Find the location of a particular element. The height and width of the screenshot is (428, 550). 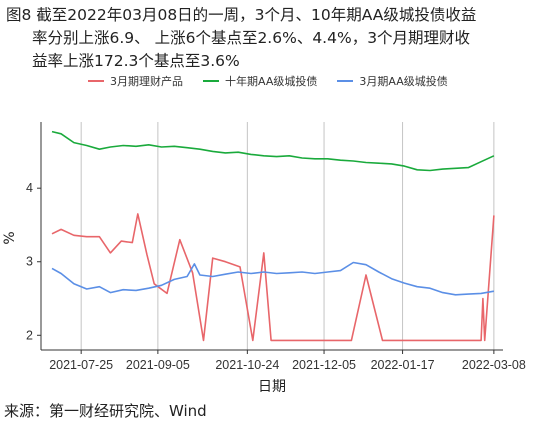

legend-swatch-10y is located at coordinates (211, 81).